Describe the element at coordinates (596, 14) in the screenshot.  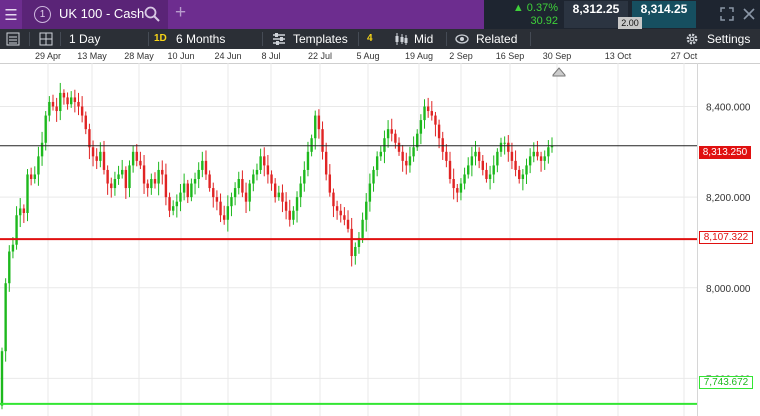
I see `sell-price-button: 8,312.25` at that location.